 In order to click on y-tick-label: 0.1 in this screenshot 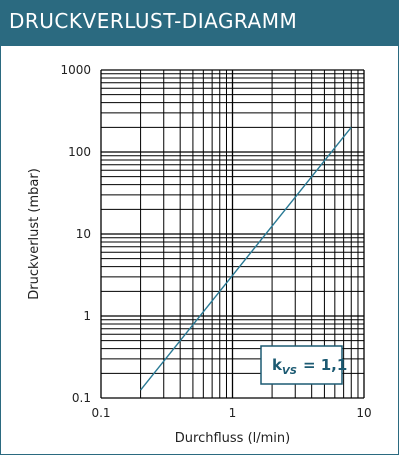, I will do `click(81, 398)`.